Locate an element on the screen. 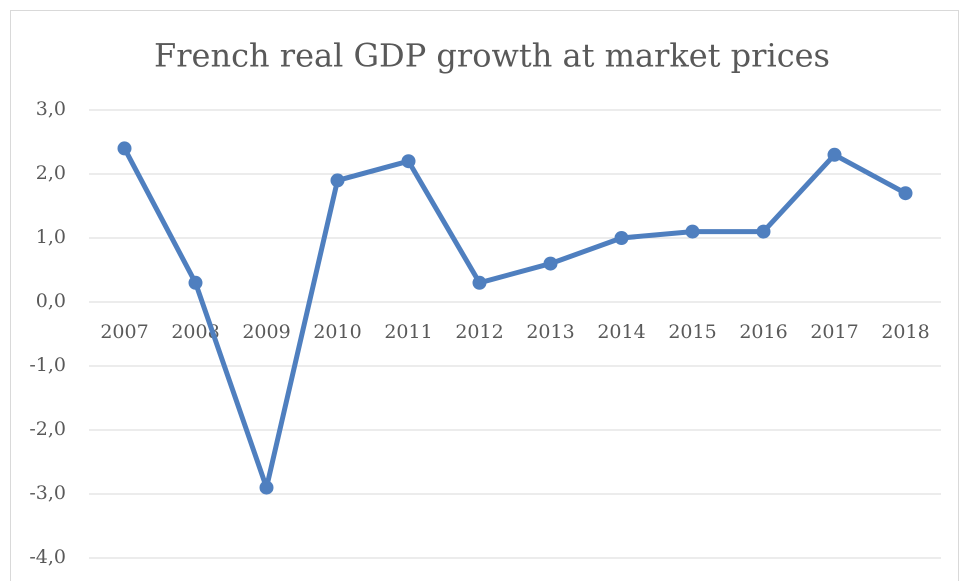  x-tick-label: 2014 is located at coordinates (621, 332).